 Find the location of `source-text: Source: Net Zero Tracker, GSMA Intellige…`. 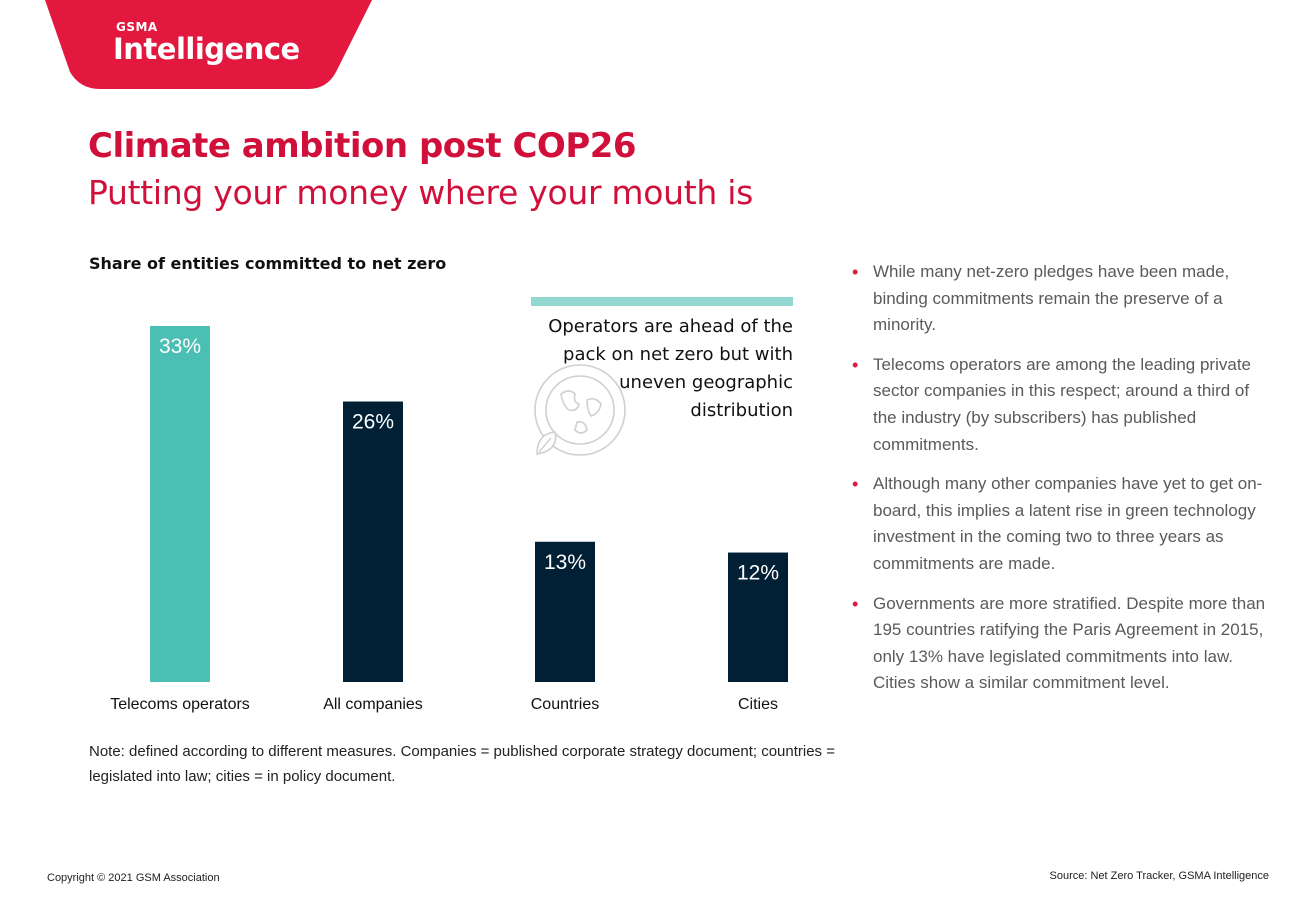

source-text: Source: Net Zero Tracker, GSMA Intellige… is located at coordinates (1159, 876).